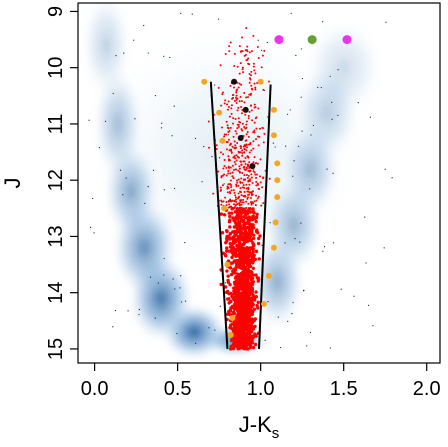 The image size is (448, 447). I want to click on x-tick-label: 2.0, so click(427, 389).